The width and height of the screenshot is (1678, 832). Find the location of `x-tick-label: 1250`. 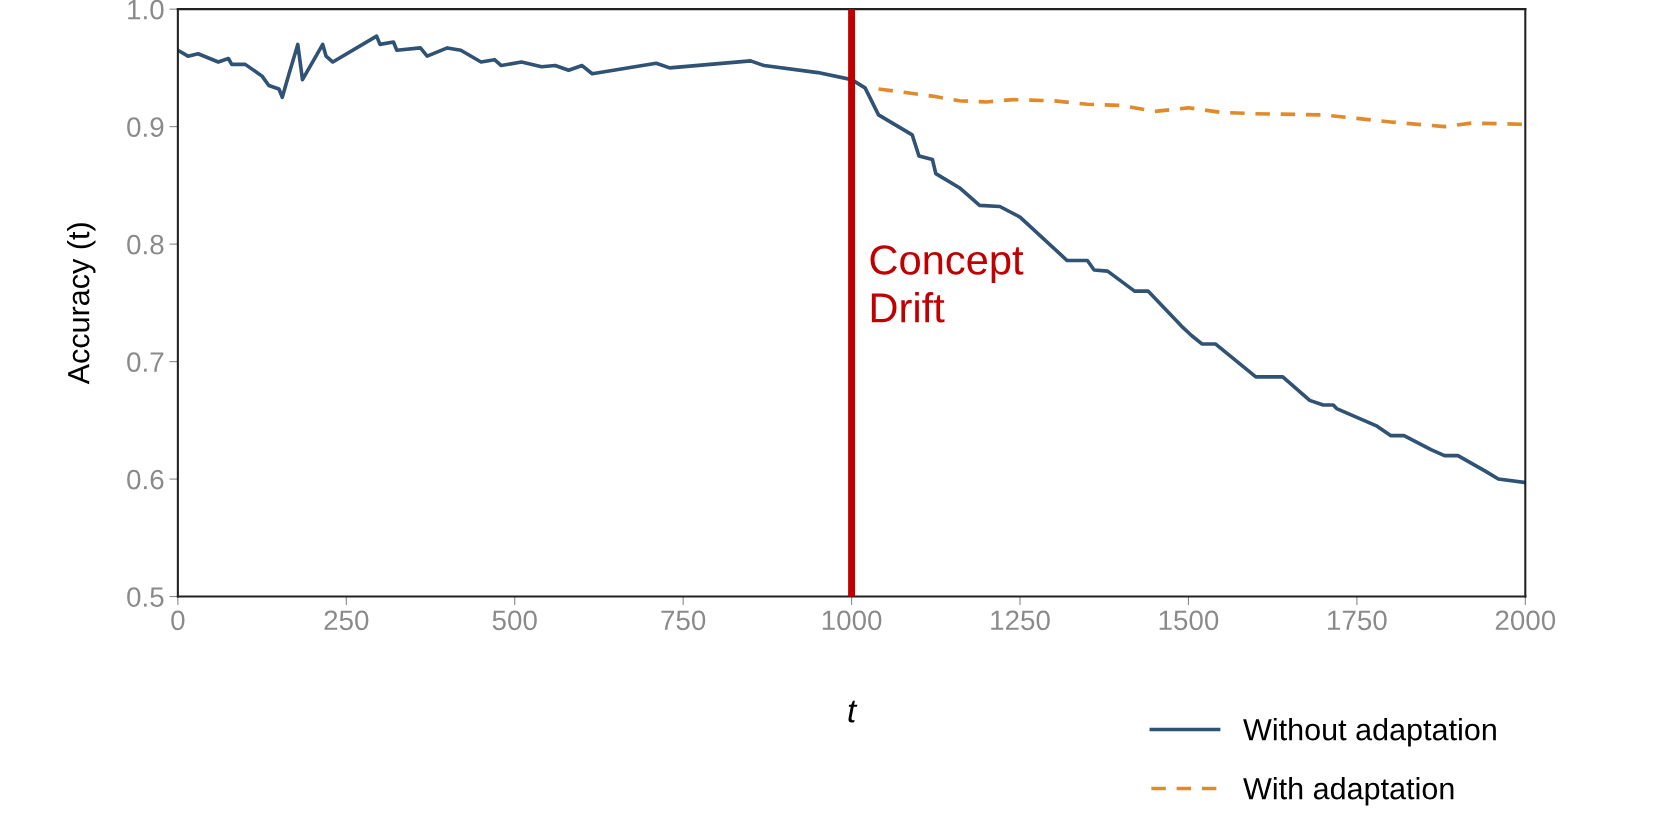

x-tick-label: 1250 is located at coordinates (1020, 620).